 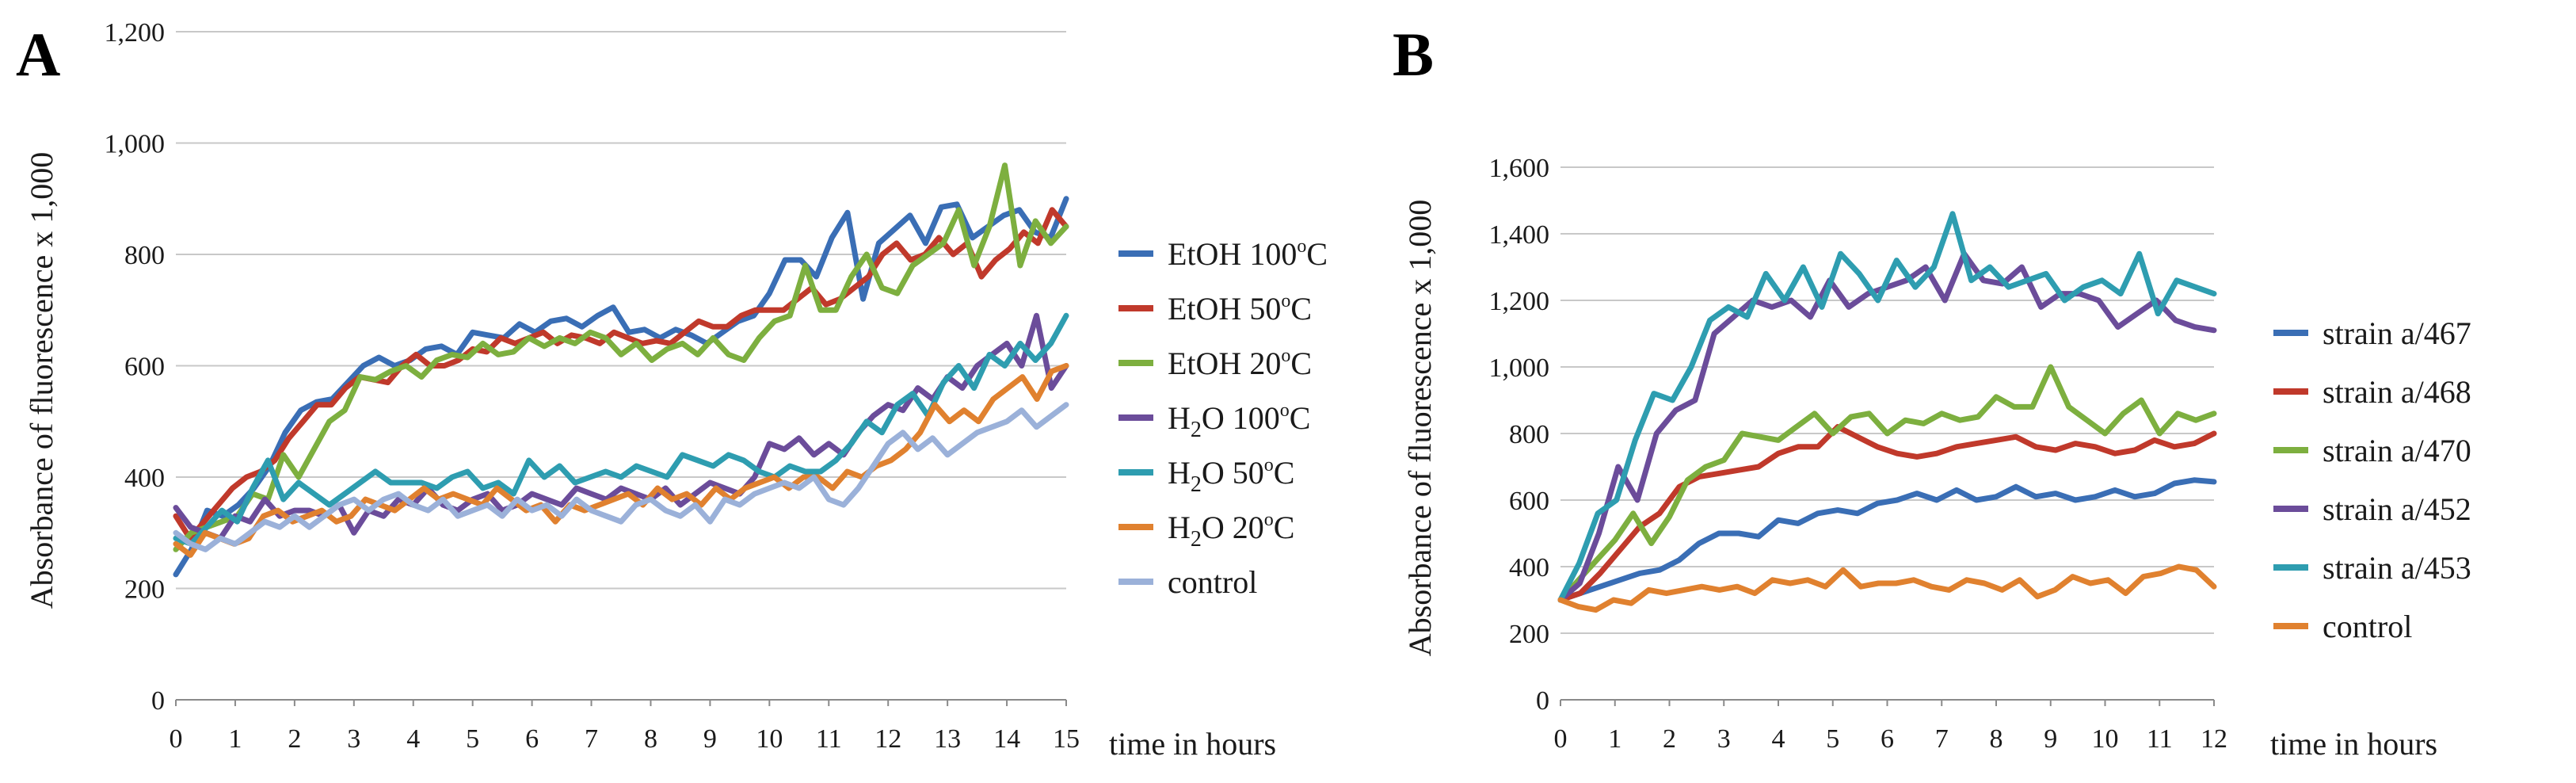 What do you see at coordinates (1779, 739) in the screenshot?
I see `b-x-tick-label: 4` at bounding box center [1779, 739].